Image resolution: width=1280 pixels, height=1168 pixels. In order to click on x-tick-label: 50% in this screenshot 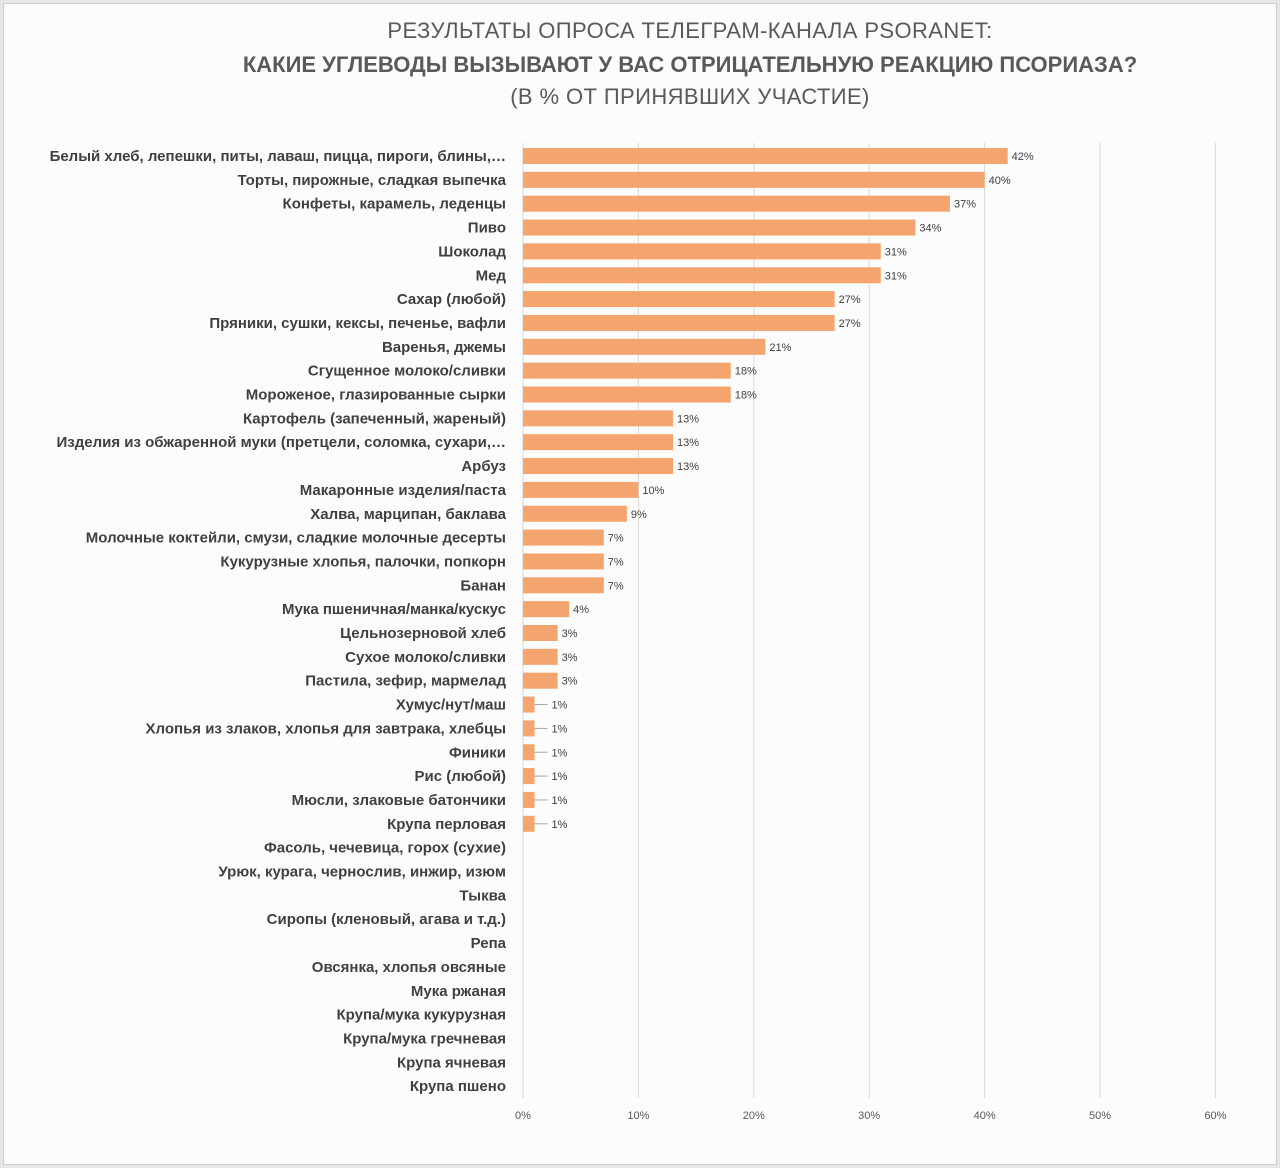, I will do `click(1100, 1116)`.